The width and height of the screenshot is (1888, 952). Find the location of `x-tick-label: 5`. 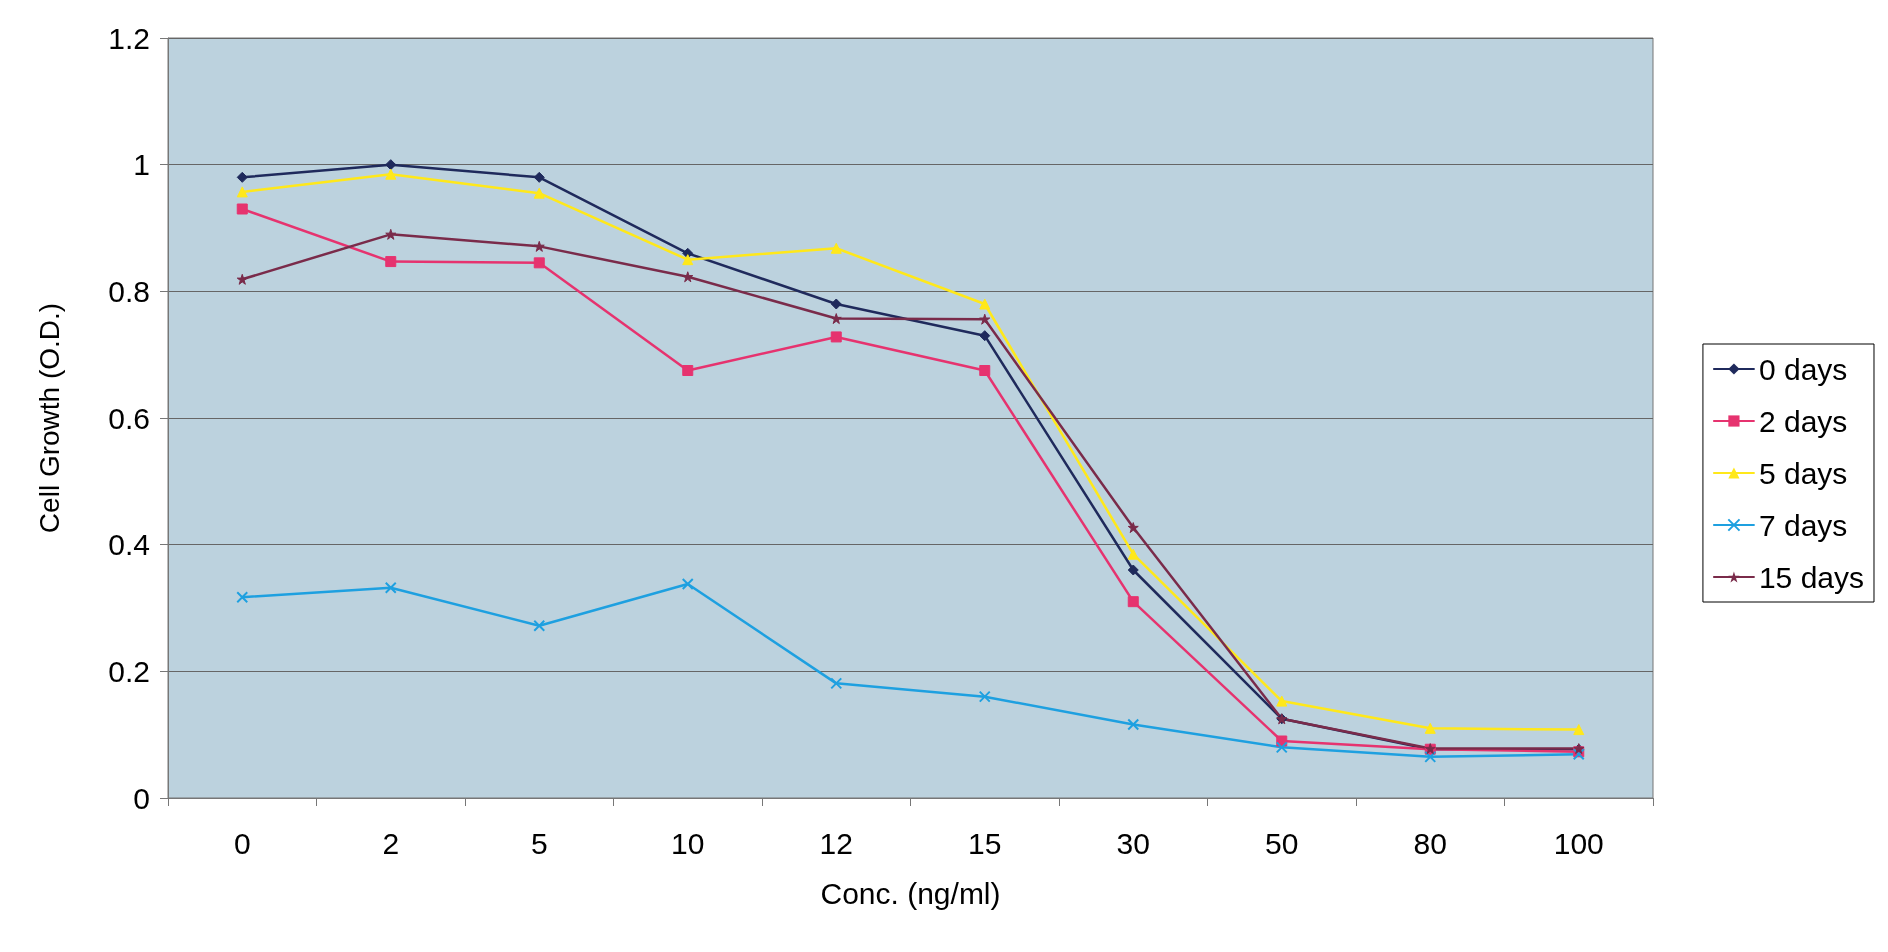

x-tick-label: 5 is located at coordinates (539, 843).